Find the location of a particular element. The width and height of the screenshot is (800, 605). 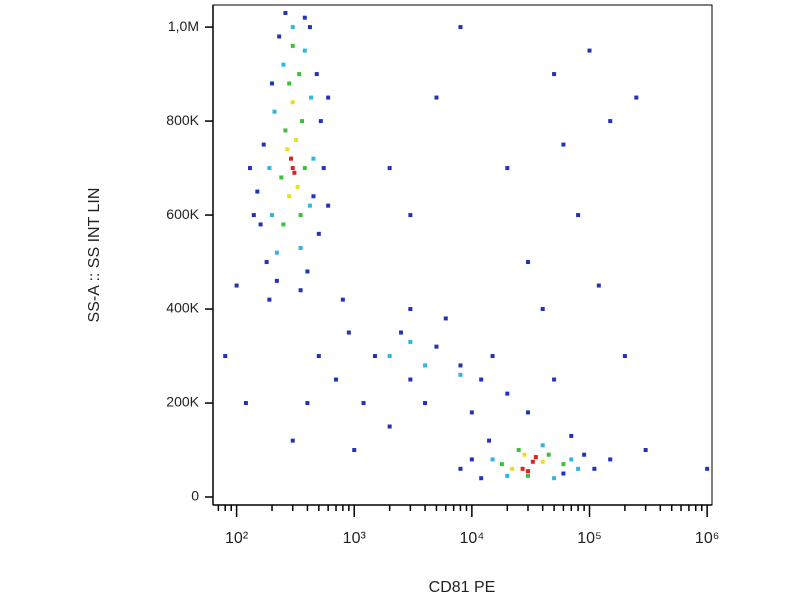

y-tick-label: 400K is located at coordinates (182, 308).